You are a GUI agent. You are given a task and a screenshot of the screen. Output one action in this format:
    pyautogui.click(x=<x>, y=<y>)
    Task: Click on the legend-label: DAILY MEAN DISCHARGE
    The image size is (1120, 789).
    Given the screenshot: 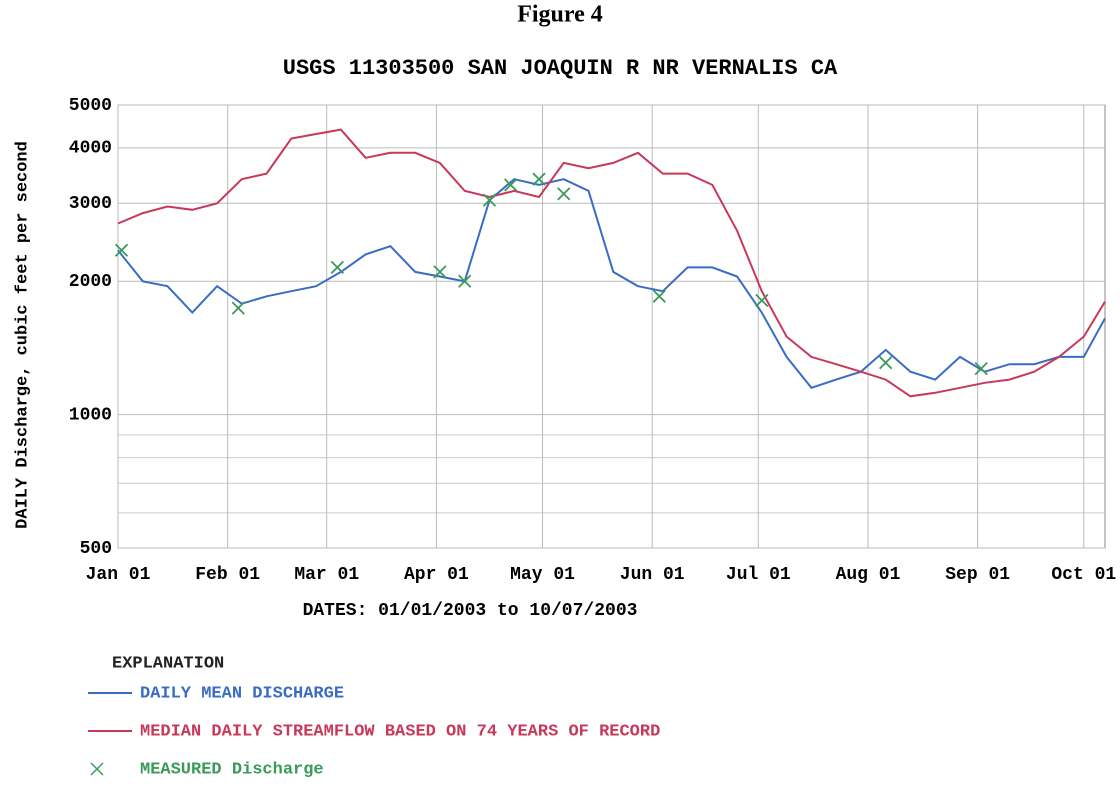 What is the action you would take?
    pyautogui.click(x=242, y=693)
    